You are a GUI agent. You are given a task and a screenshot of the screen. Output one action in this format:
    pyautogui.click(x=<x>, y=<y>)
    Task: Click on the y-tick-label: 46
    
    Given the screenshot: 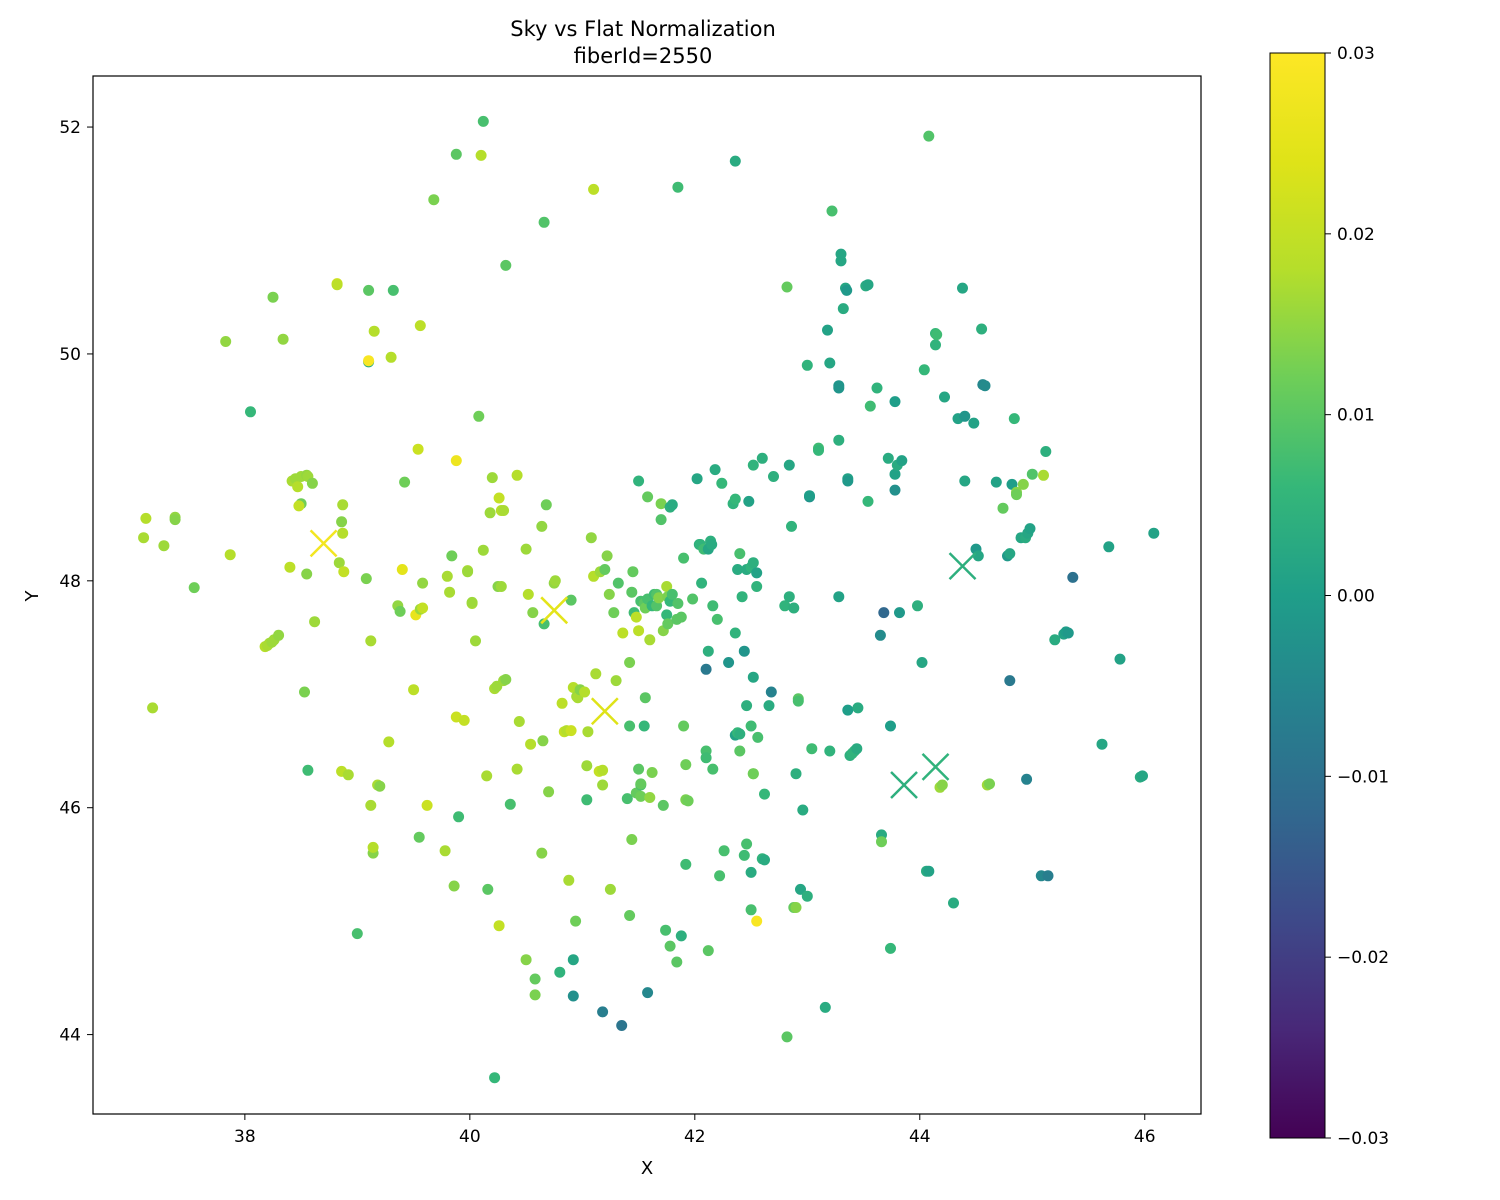 What is the action you would take?
    pyautogui.click(x=70, y=809)
    